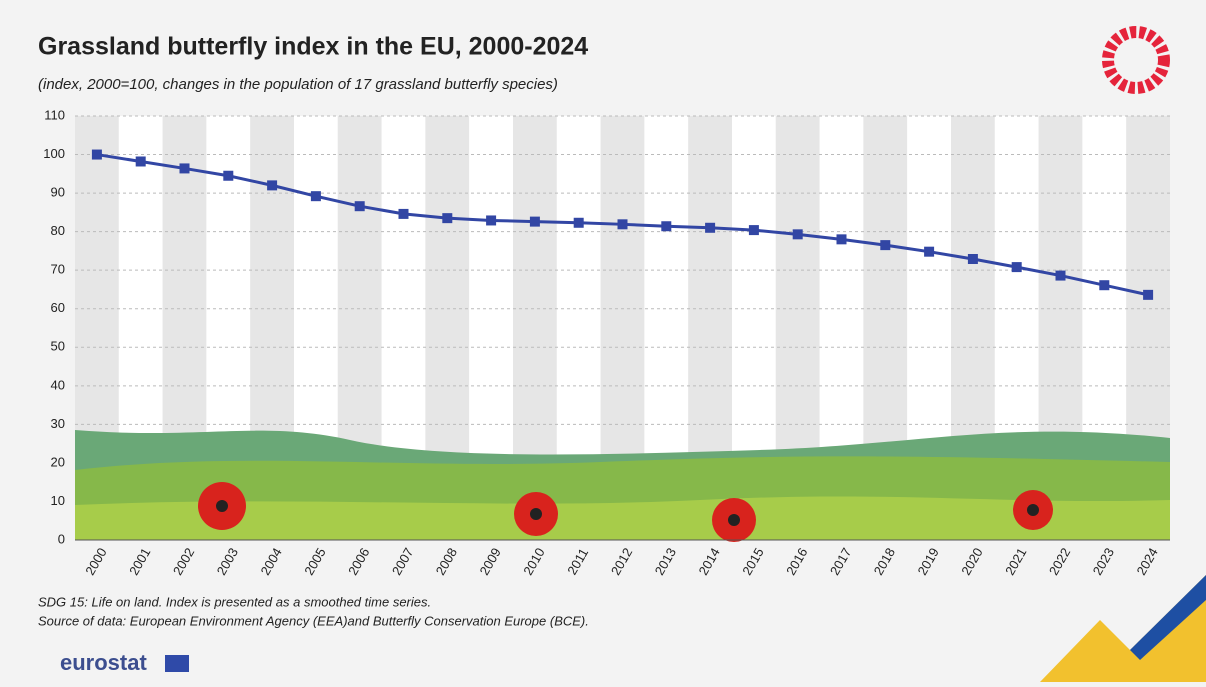 The width and height of the screenshot is (1206, 687). What do you see at coordinates (1136, 60) in the screenshot?
I see `sdg-wheel` at bounding box center [1136, 60].